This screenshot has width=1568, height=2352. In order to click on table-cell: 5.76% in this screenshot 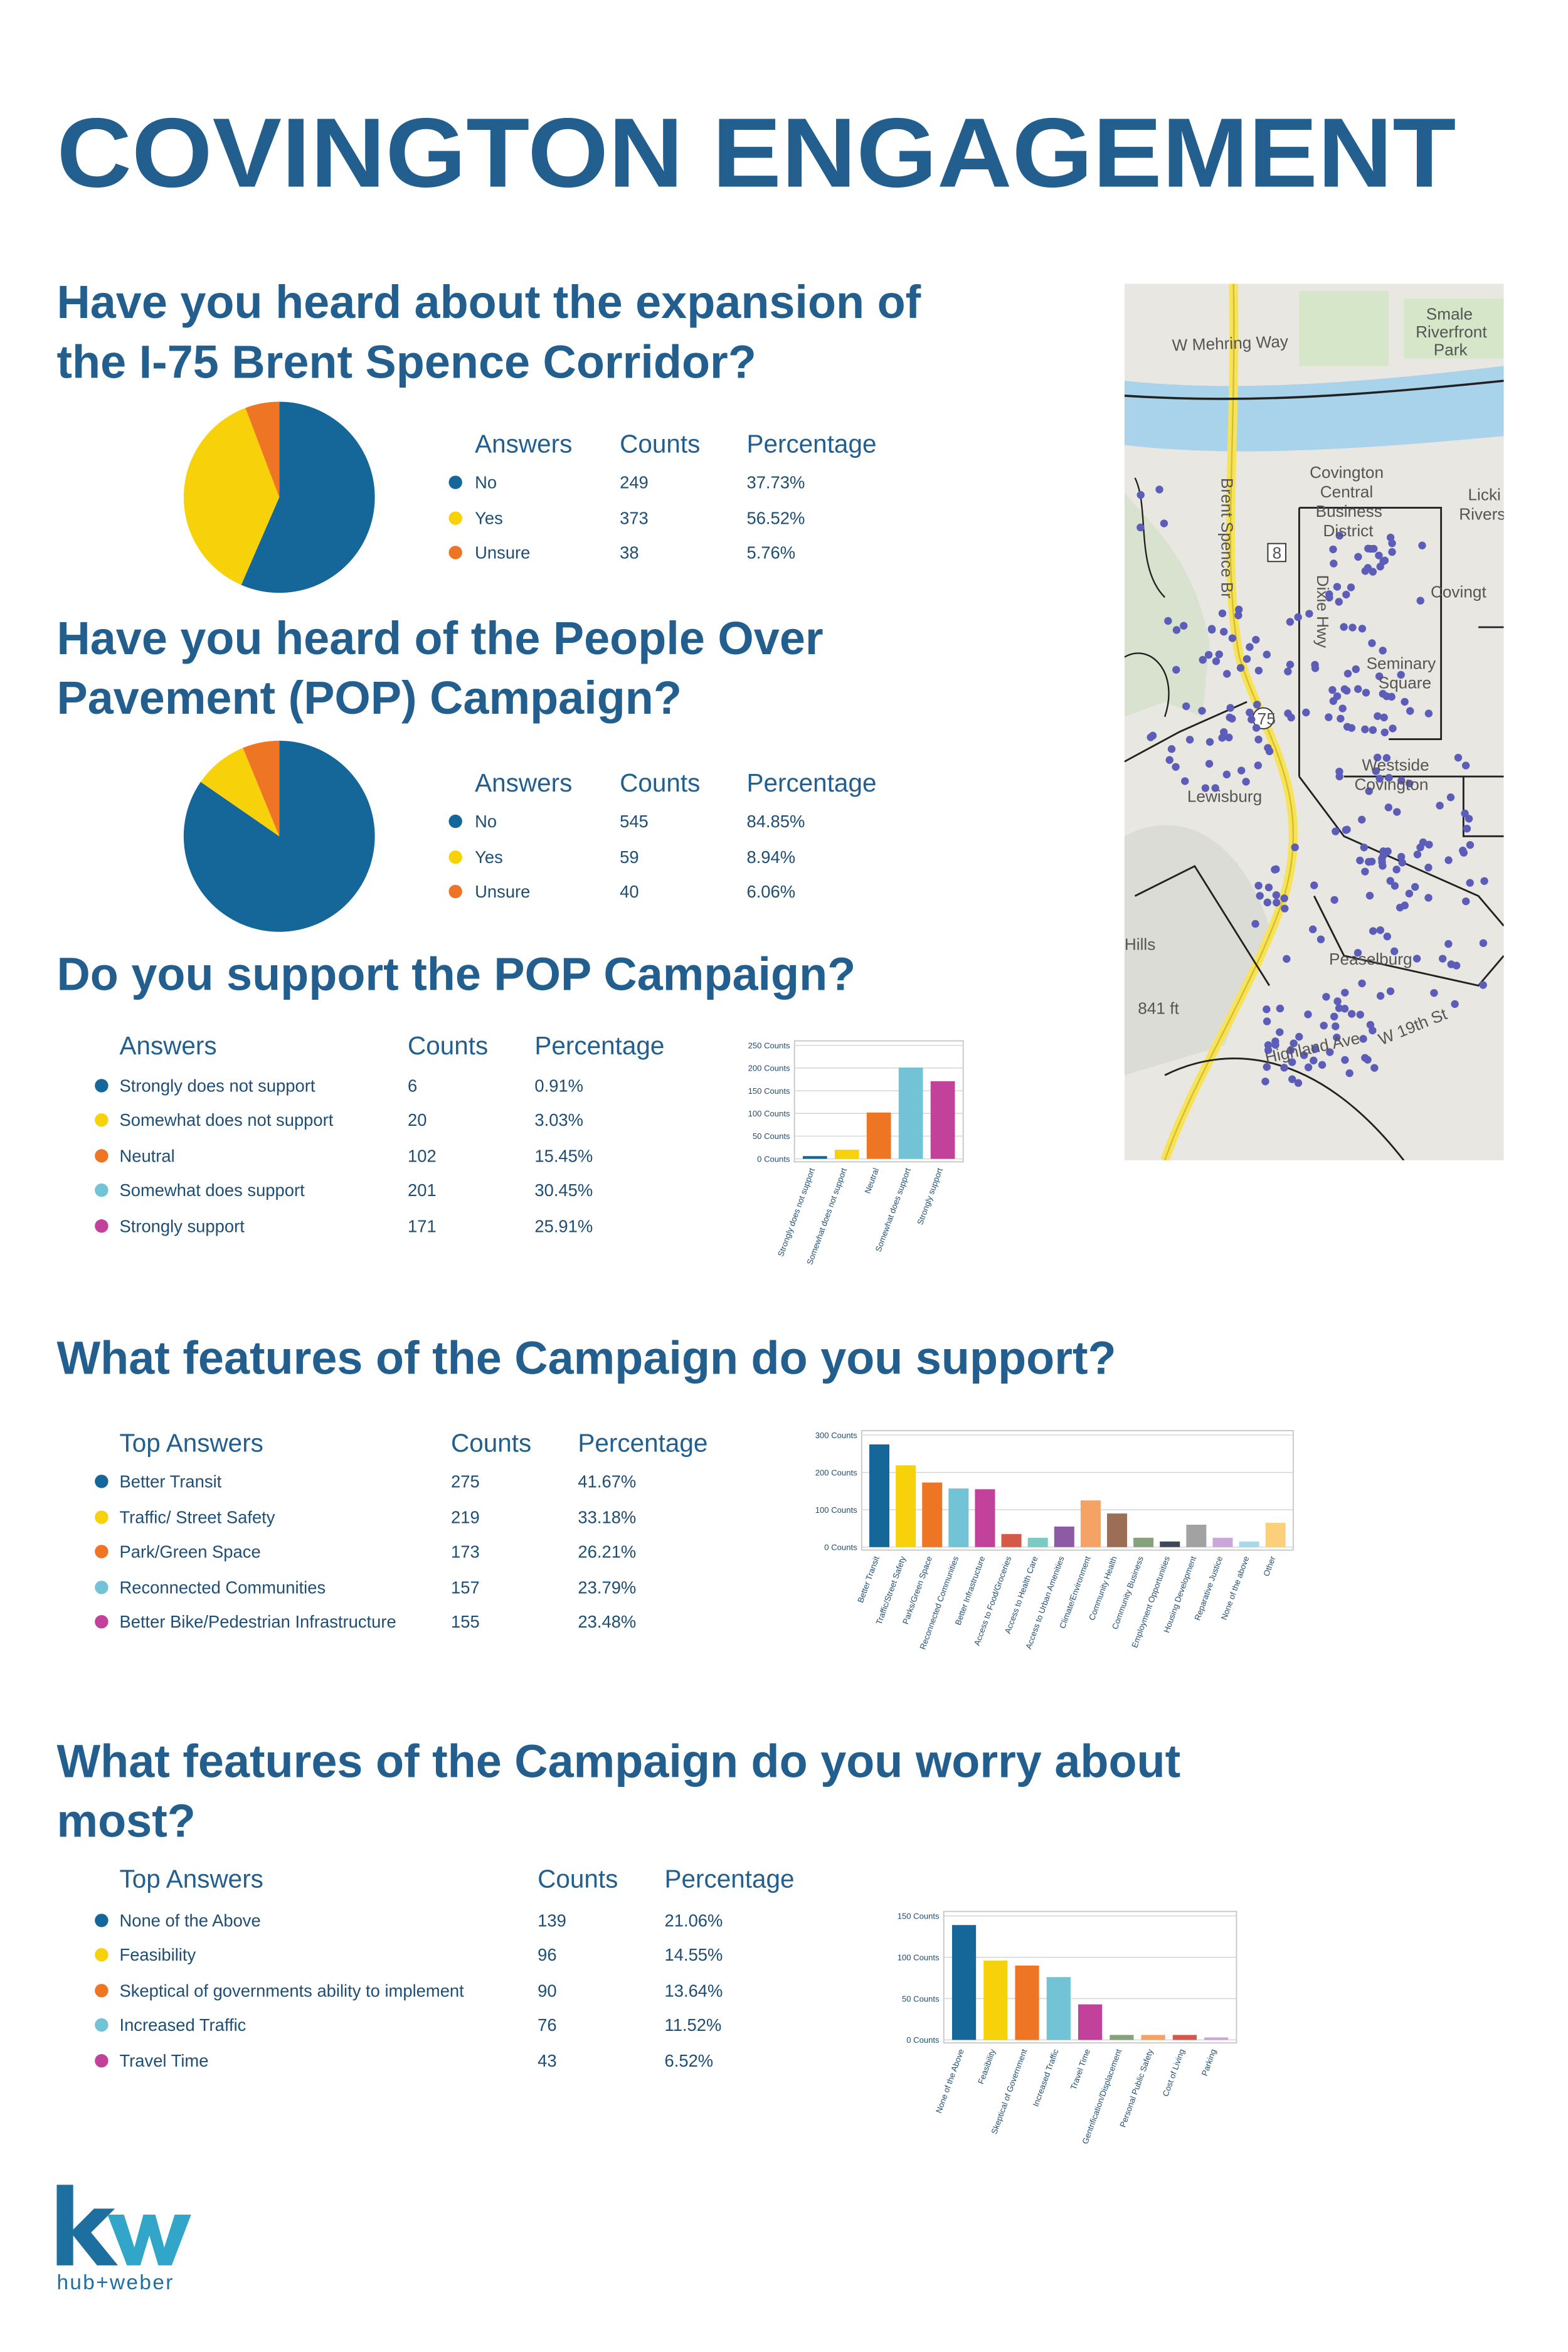, I will do `click(770, 552)`.